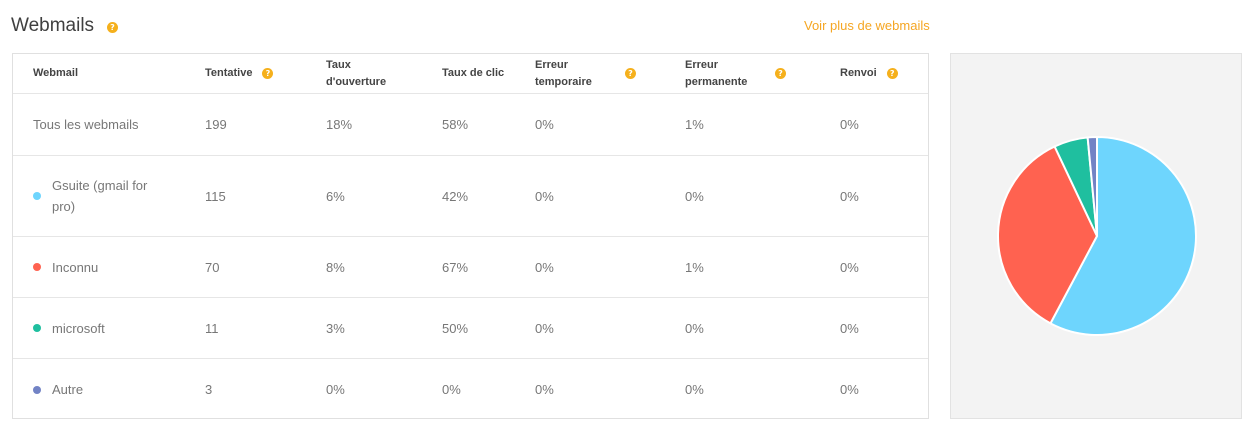 The width and height of the screenshot is (1255, 433). What do you see at coordinates (858, 73) in the screenshot?
I see `header-label: Renvoi` at bounding box center [858, 73].